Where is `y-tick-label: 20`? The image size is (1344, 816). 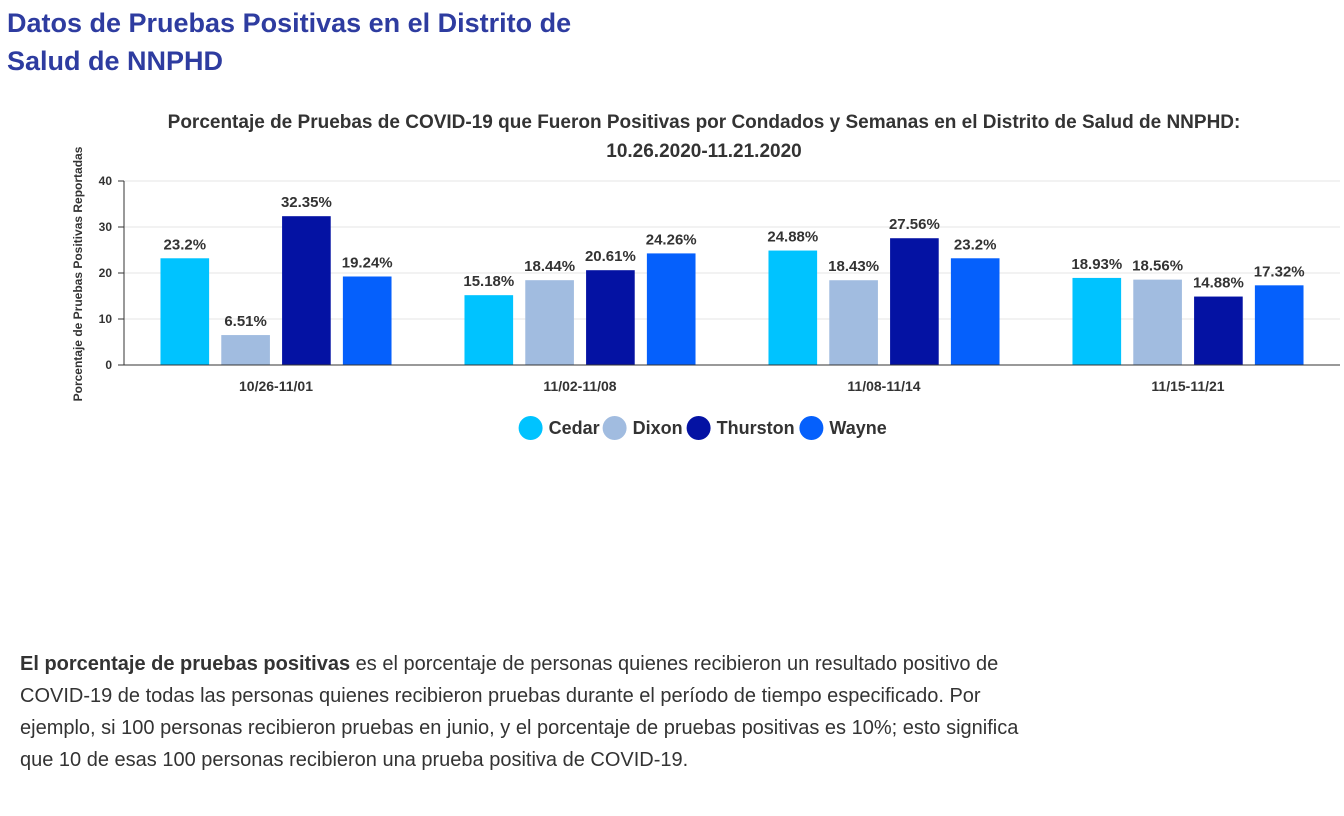
y-tick-label: 20 is located at coordinates (106, 273).